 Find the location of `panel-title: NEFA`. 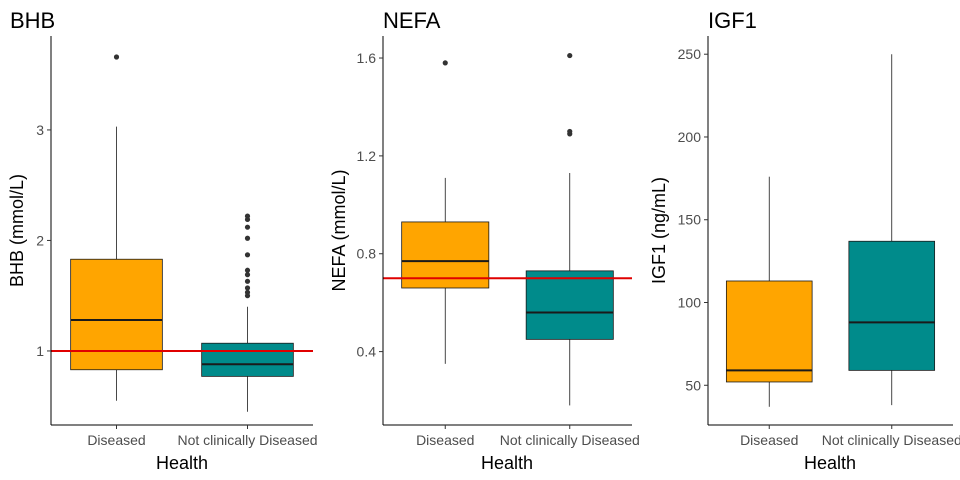

panel-title: NEFA is located at coordinates (412, 20).